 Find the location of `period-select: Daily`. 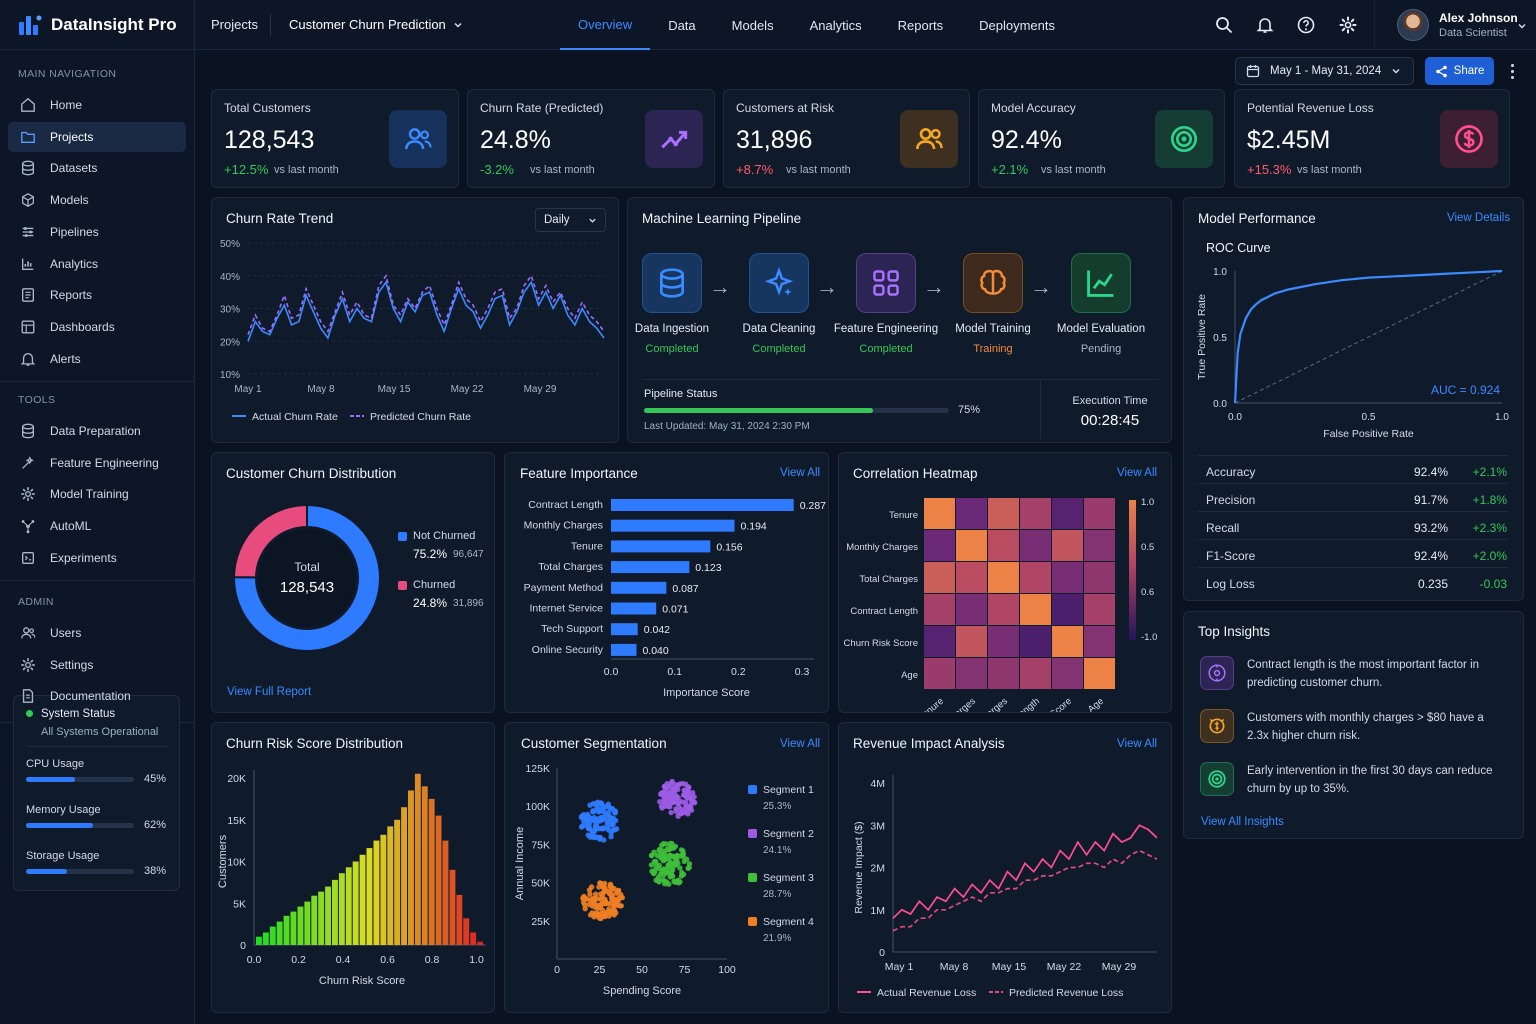

period-select: Daily is located at coordinates (570, 220).